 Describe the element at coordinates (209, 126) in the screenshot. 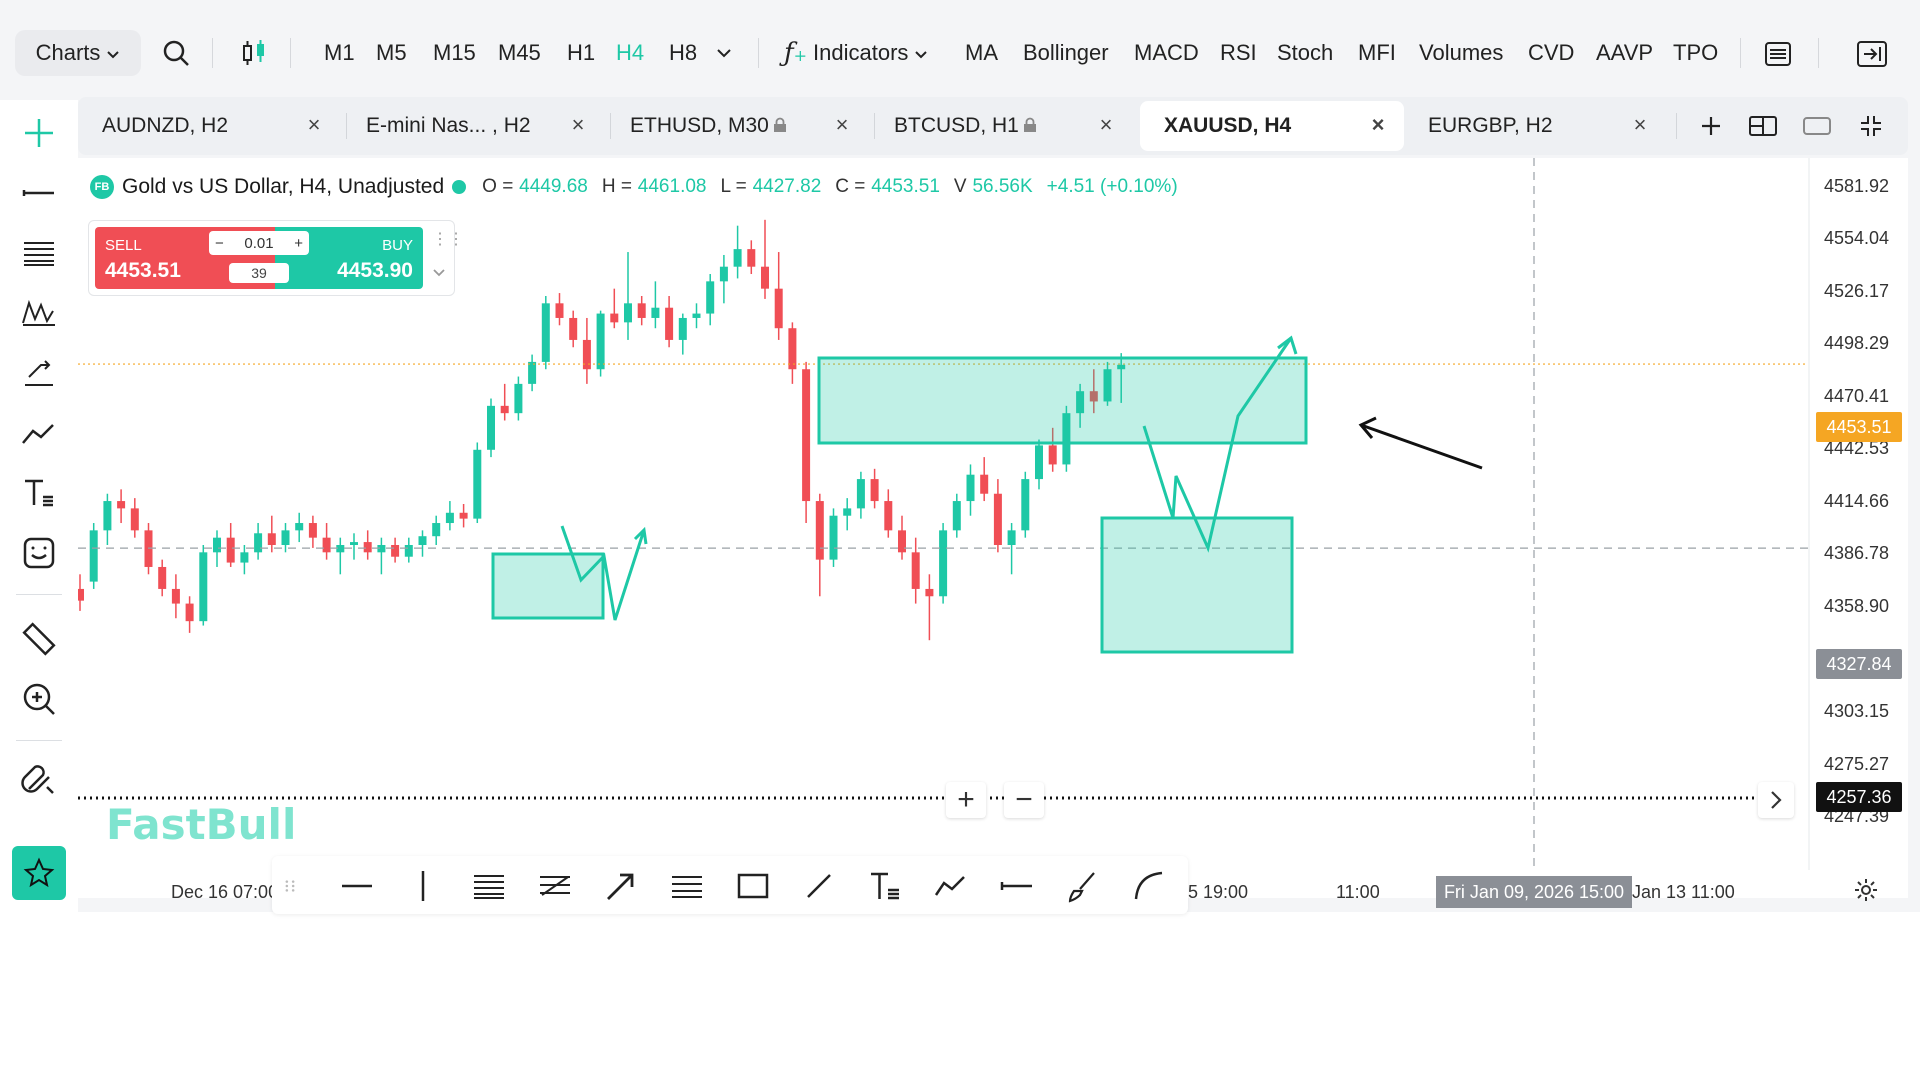

I see `tab-audnzd: AUDNZD, H2 ×` at that location.